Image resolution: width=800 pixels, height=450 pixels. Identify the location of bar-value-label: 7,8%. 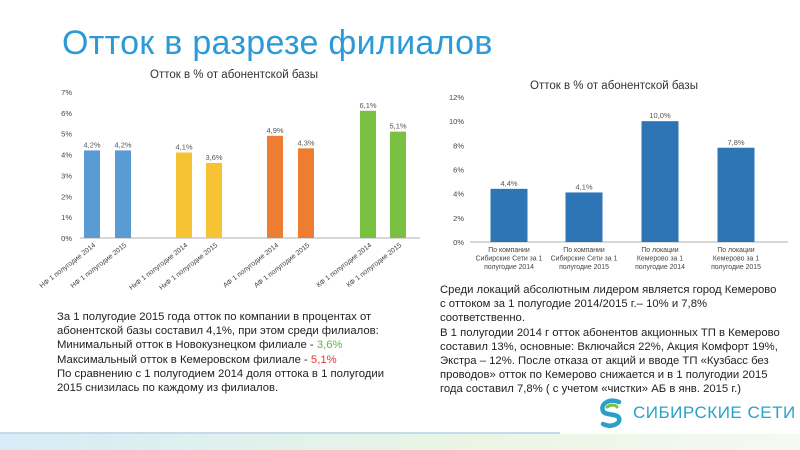
(735, 142).